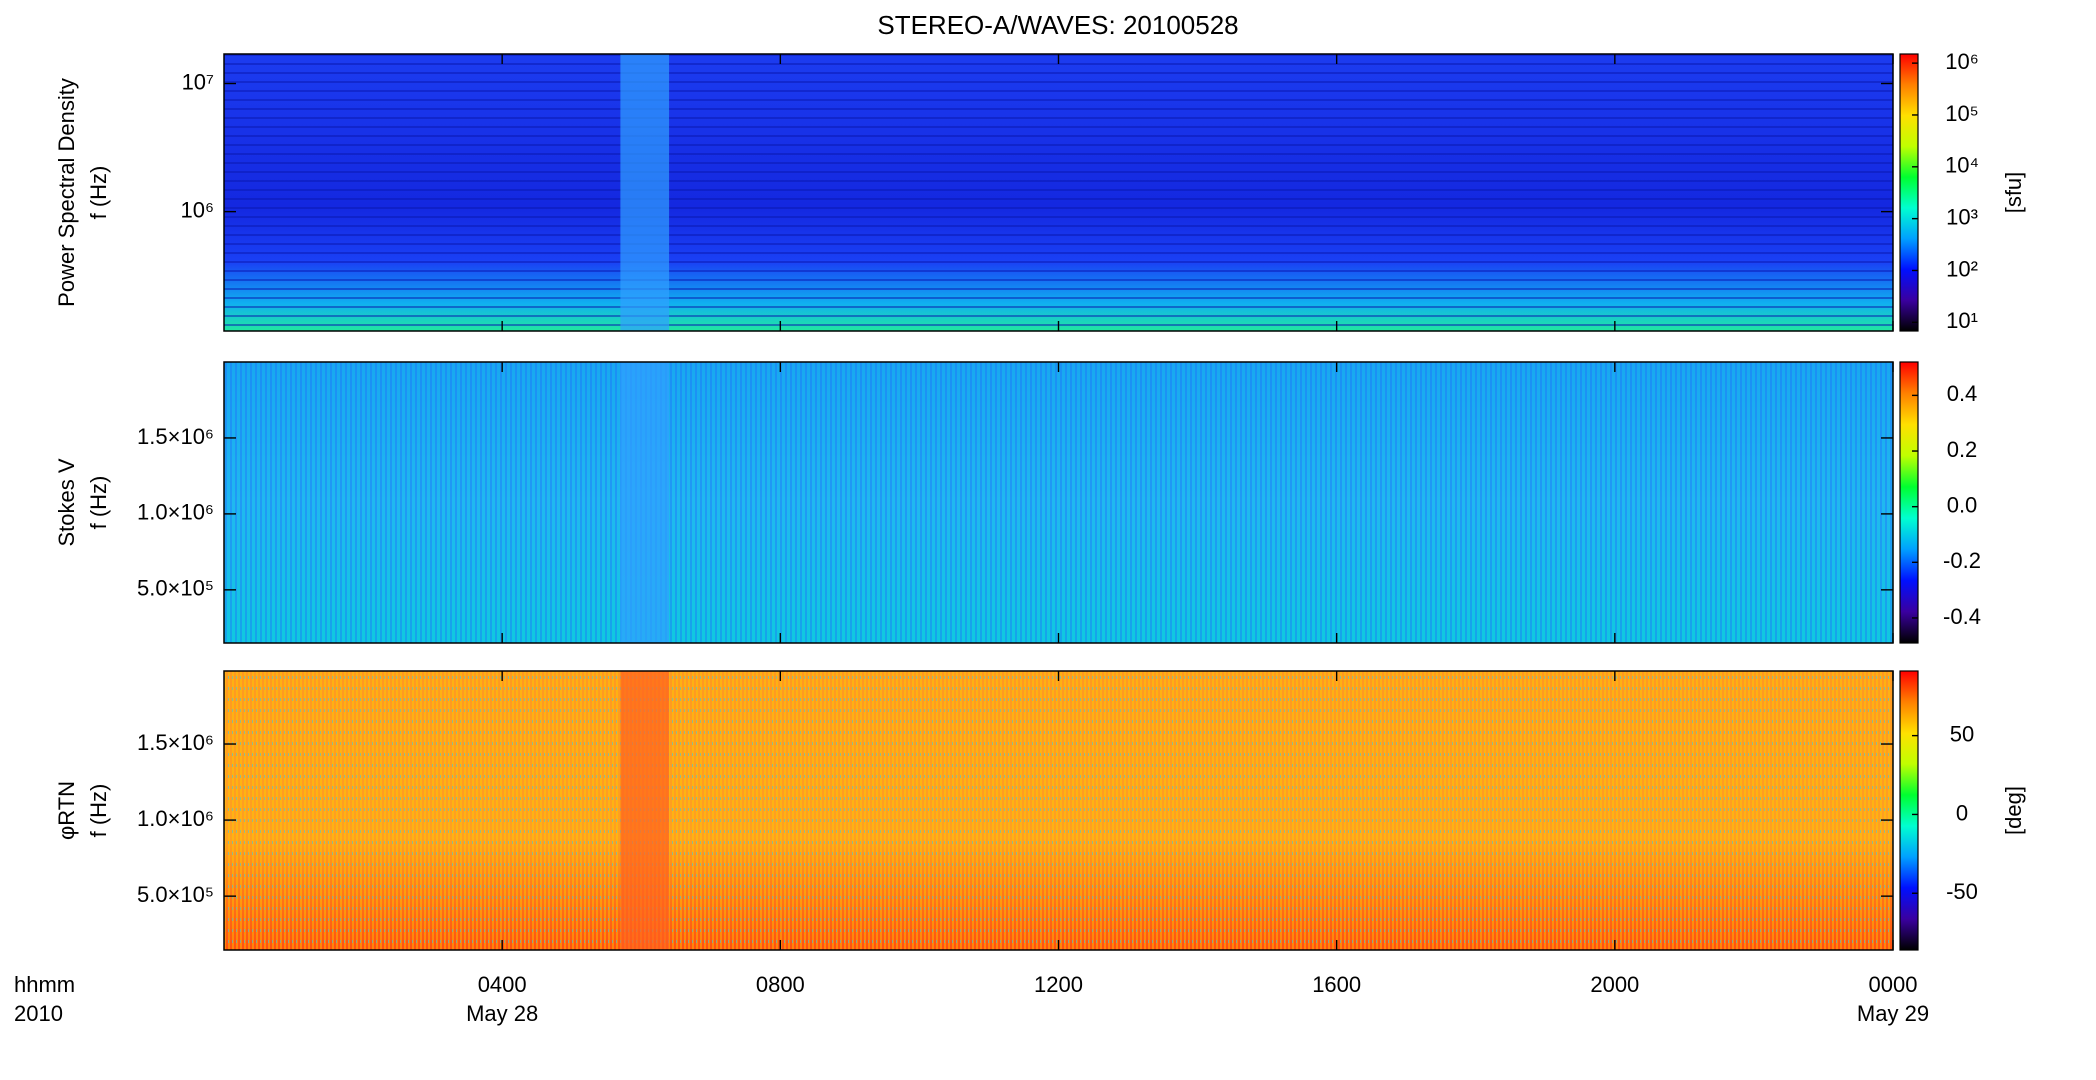  I want to click on x-tick-label: 0400, so click(502, 984).